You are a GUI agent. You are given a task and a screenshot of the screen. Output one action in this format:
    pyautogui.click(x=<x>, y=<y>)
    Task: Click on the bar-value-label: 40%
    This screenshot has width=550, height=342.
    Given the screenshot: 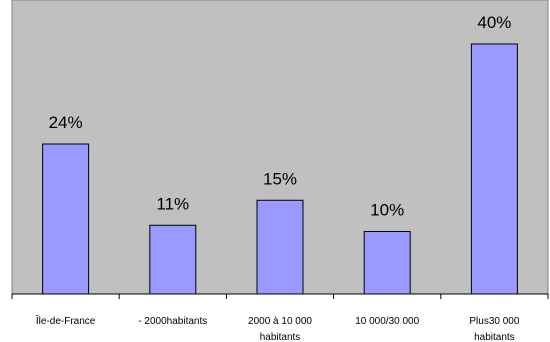 What is the action you would take?
    pyautogui.click(x=494, y=22)
    